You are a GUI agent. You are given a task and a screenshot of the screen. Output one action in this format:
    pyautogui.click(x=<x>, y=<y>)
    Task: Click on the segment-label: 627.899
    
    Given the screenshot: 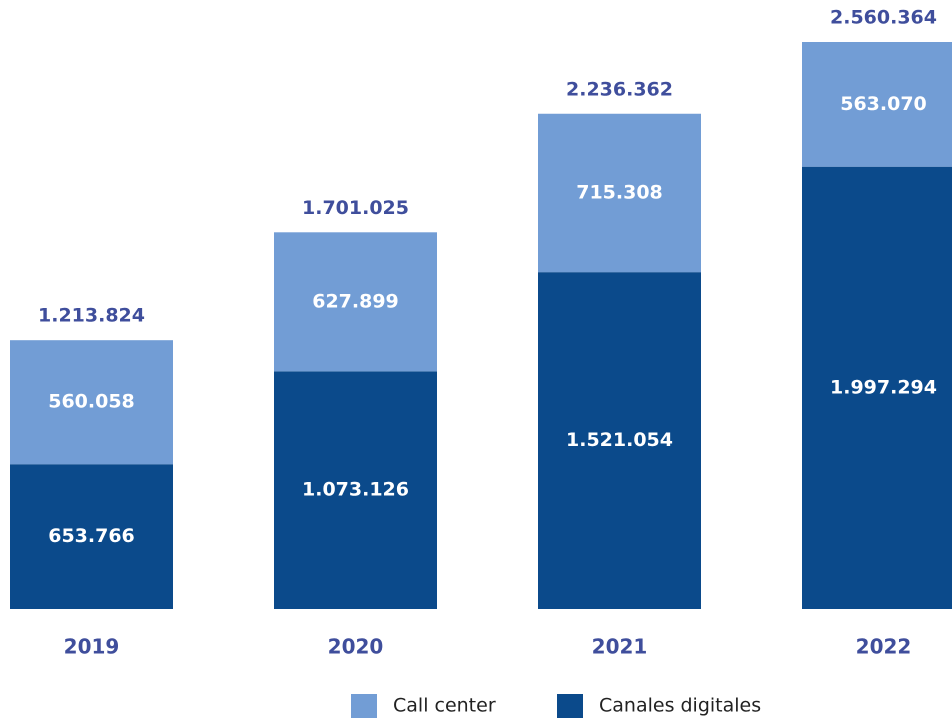 What is the action you would take?
    pyautogui.click(x=355, y=301)
    